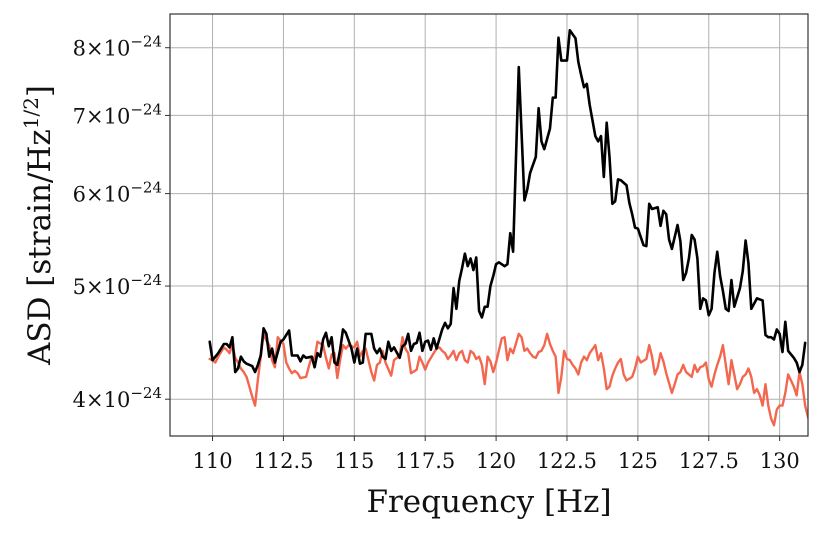  What do you see at coordinates (508, 379) in the screenshot?
I see `series-line-red` at bounding box center [508, 379].